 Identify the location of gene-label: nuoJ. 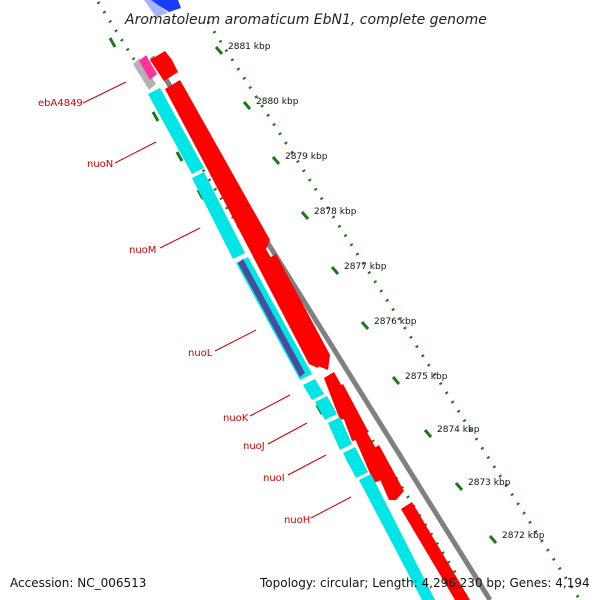
(254, 446).